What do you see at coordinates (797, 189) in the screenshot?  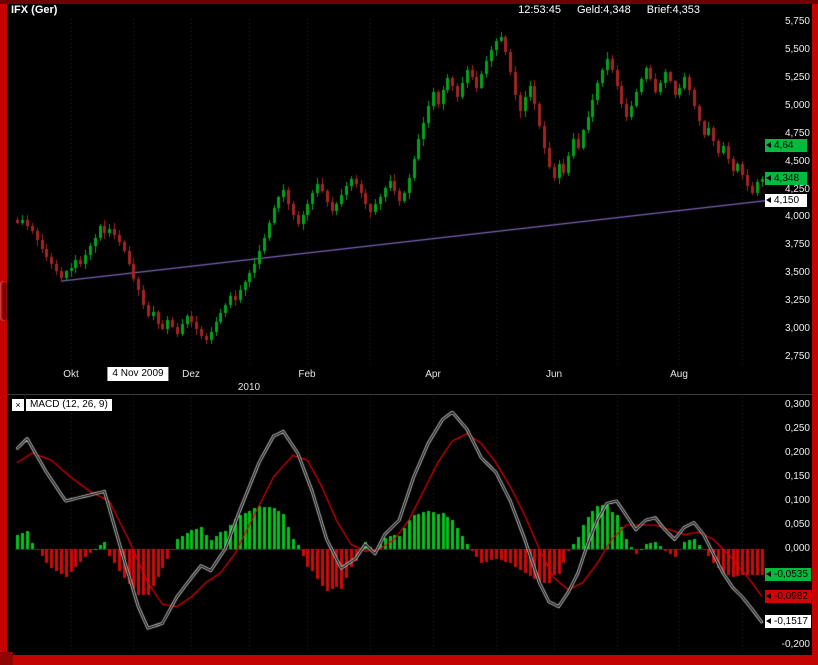 I see `price-axis-tick: 4,250` at bounding box center [797, 189].